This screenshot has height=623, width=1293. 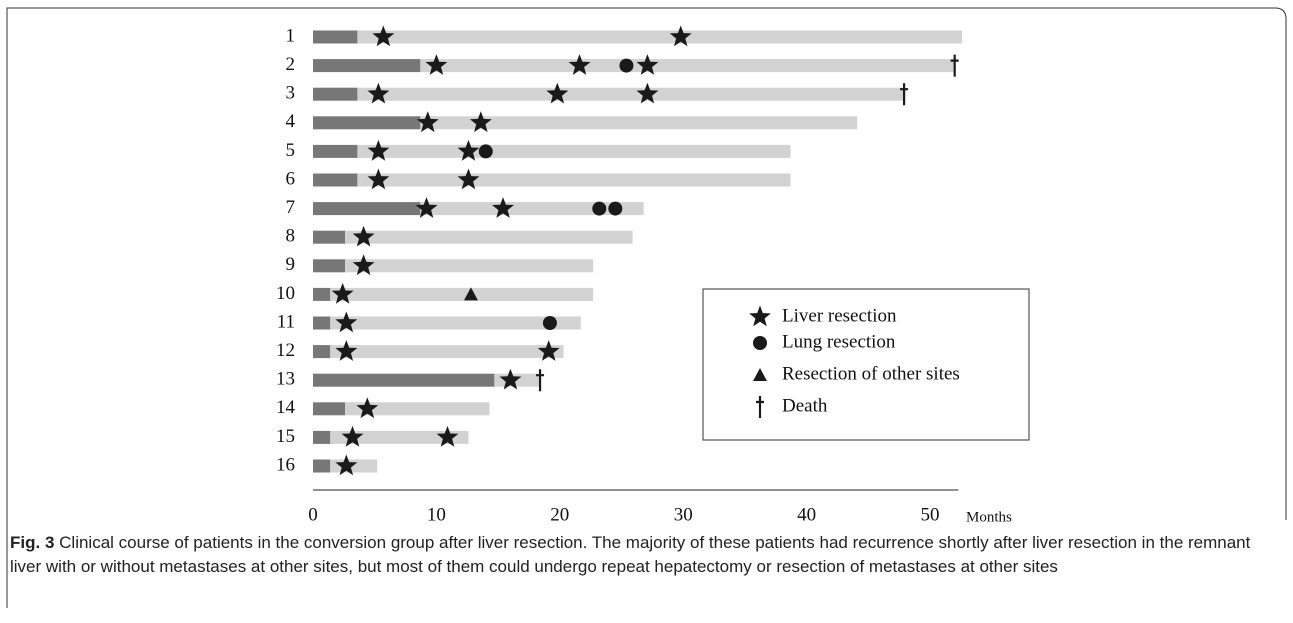 What do you see at coordinates (285, 379) in the screenshot?
I see `row-label: 13` at bounding box center [285, 379].